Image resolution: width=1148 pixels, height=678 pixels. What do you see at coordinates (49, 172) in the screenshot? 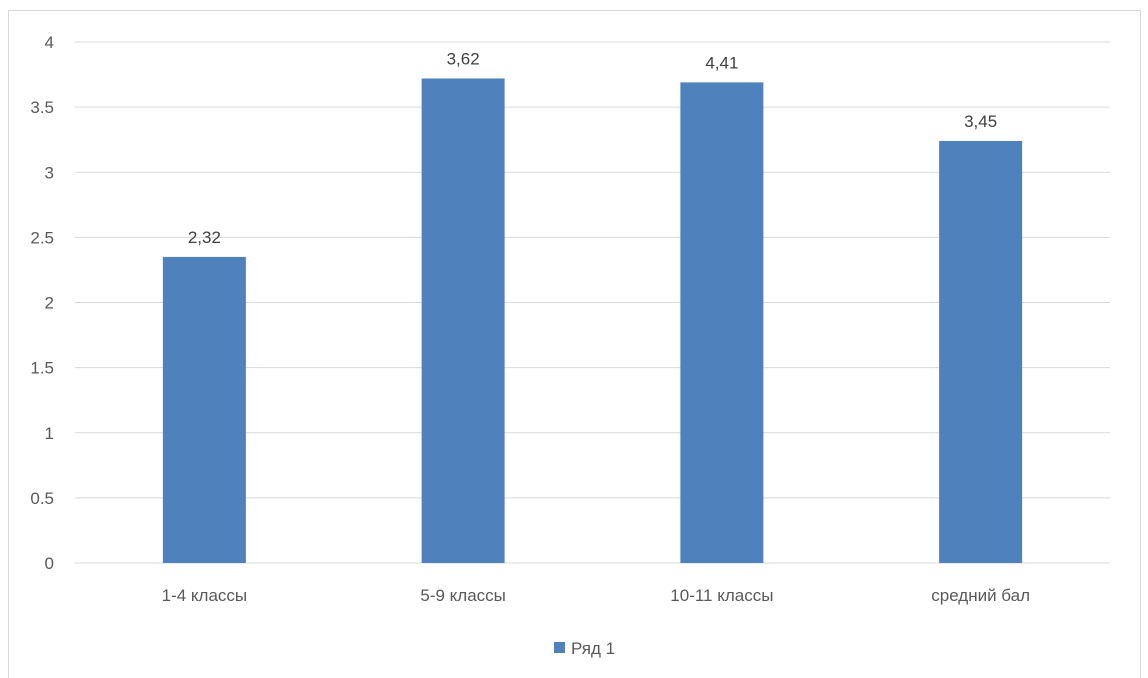
I see `y-tick-label: 3` at bounding box center [49, 172].